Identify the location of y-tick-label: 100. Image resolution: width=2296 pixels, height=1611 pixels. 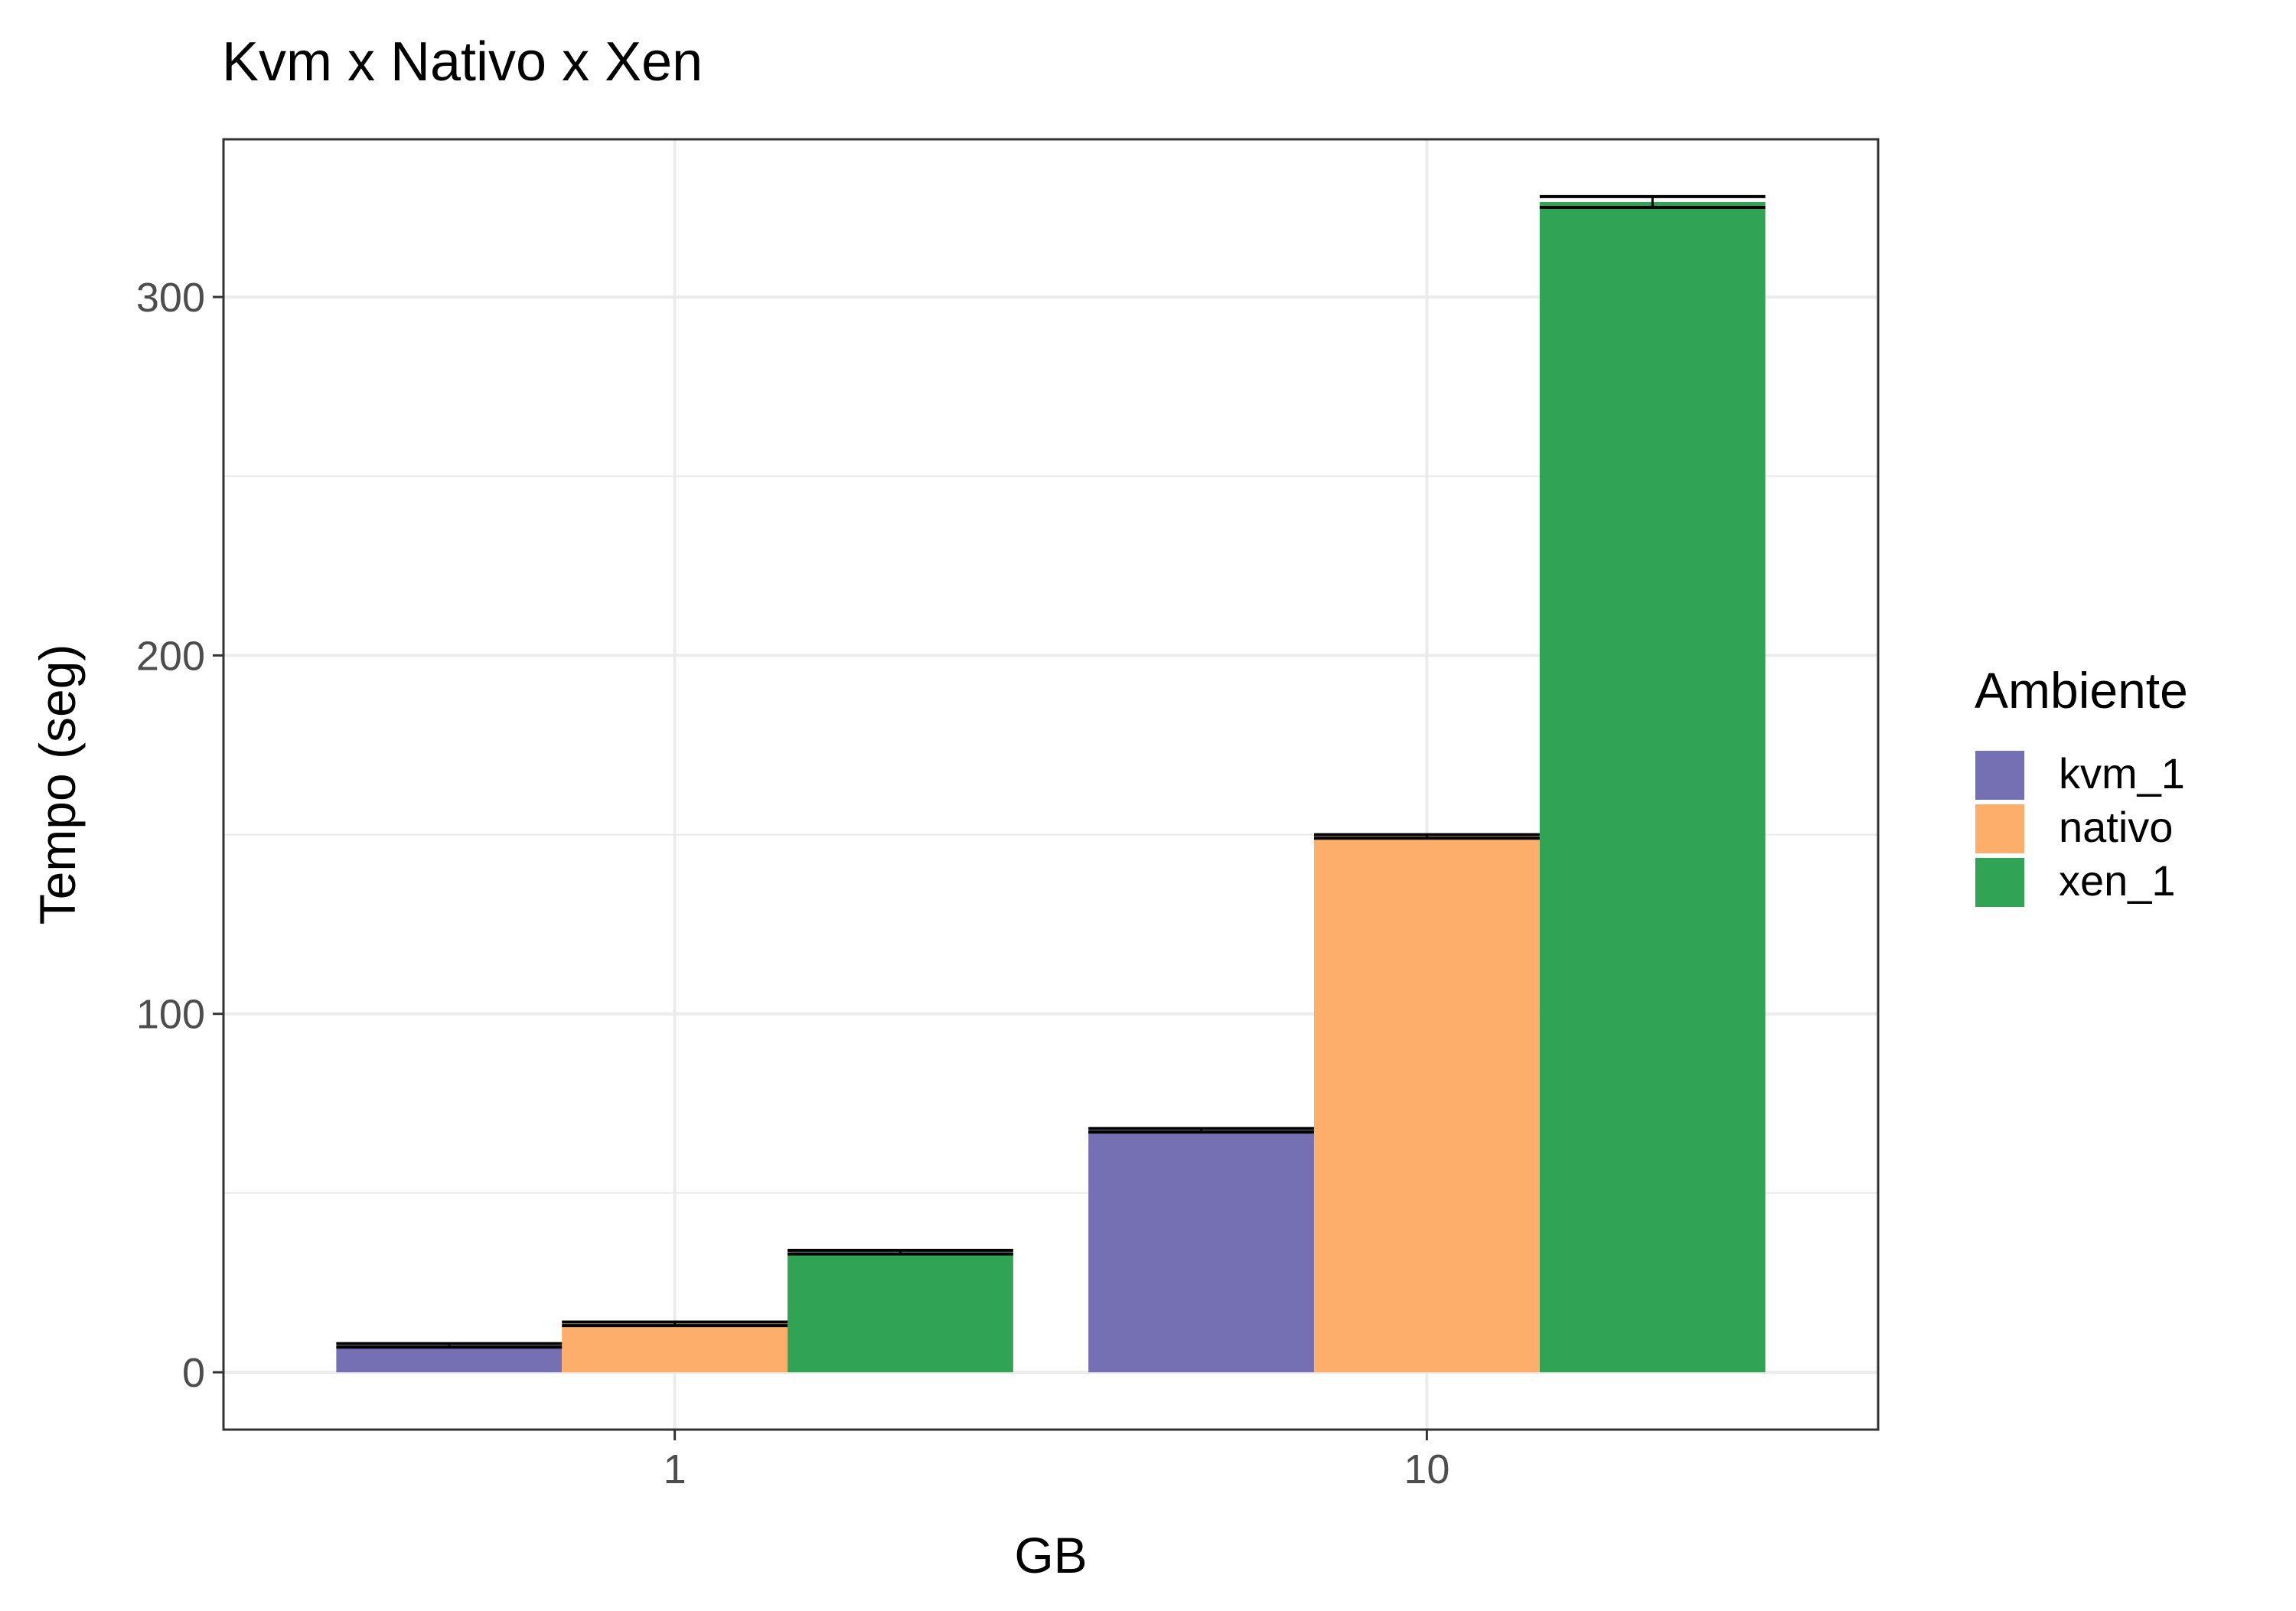
(170, 1015).